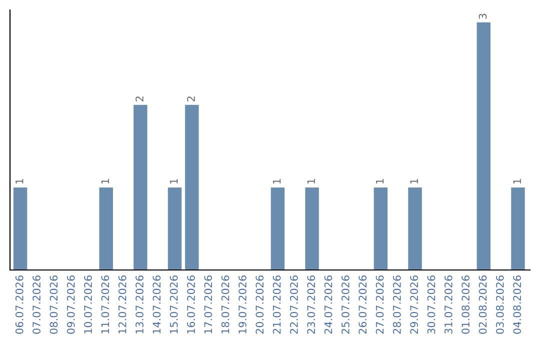 This screenshot has width=540, height=340. What do you see at coordinates (448, 305) in the screenshot?
I see `x-tick-label: 31.07.2026` at bounding box center [448, 305].